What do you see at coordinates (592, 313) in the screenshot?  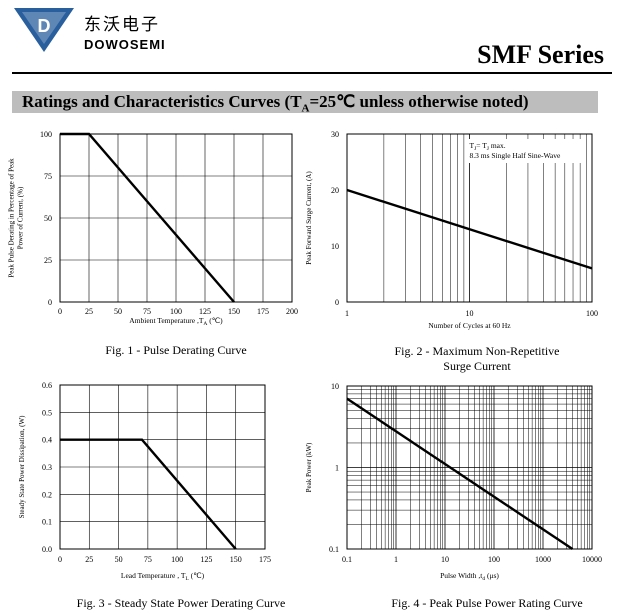 I see `fig2-xtick-label: 100` at bounding box center [592, 313].